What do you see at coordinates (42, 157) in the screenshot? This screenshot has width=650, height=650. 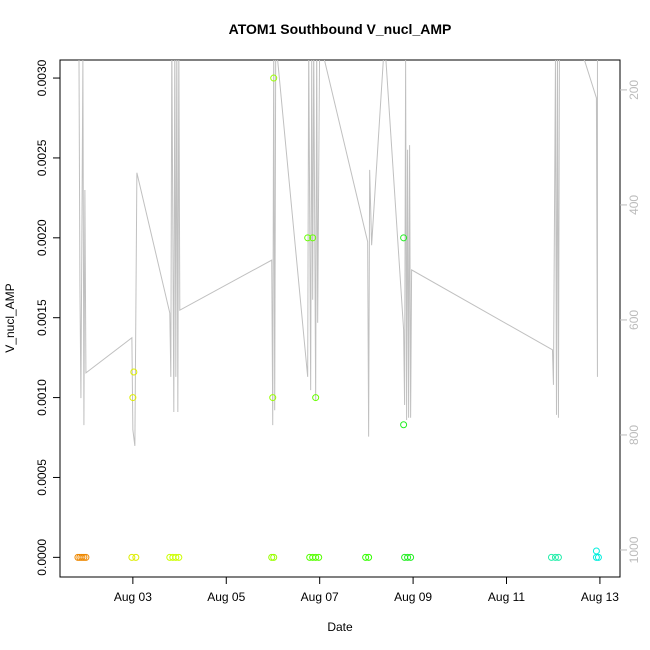 I see `y-tick-label: 0.0025` at bounding box center [42, 157].